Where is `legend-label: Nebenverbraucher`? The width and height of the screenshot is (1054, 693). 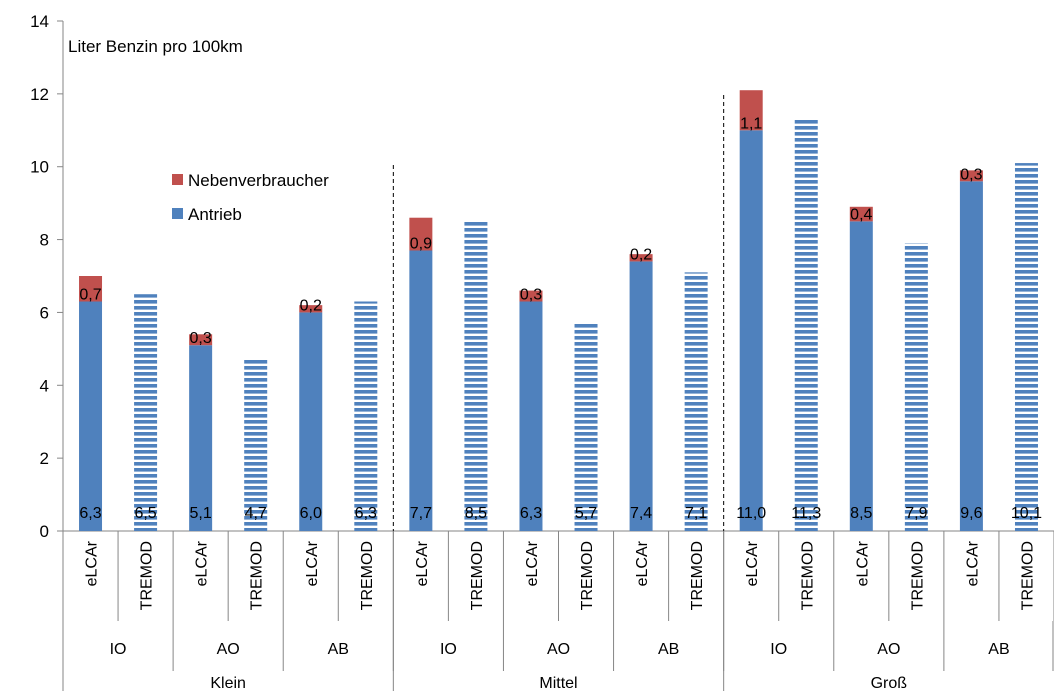
legend-label: Nebenverbraucher is located at coordinates (258, 180).